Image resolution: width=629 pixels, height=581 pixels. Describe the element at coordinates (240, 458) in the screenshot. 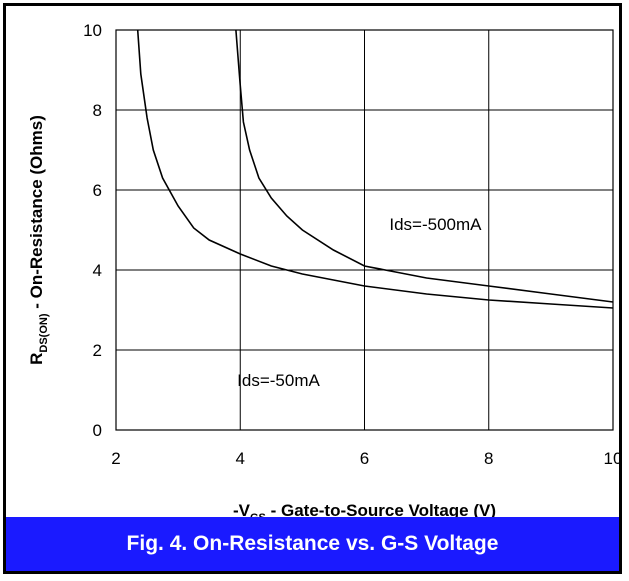

I see `x-tick-label-4: 4` at that location.